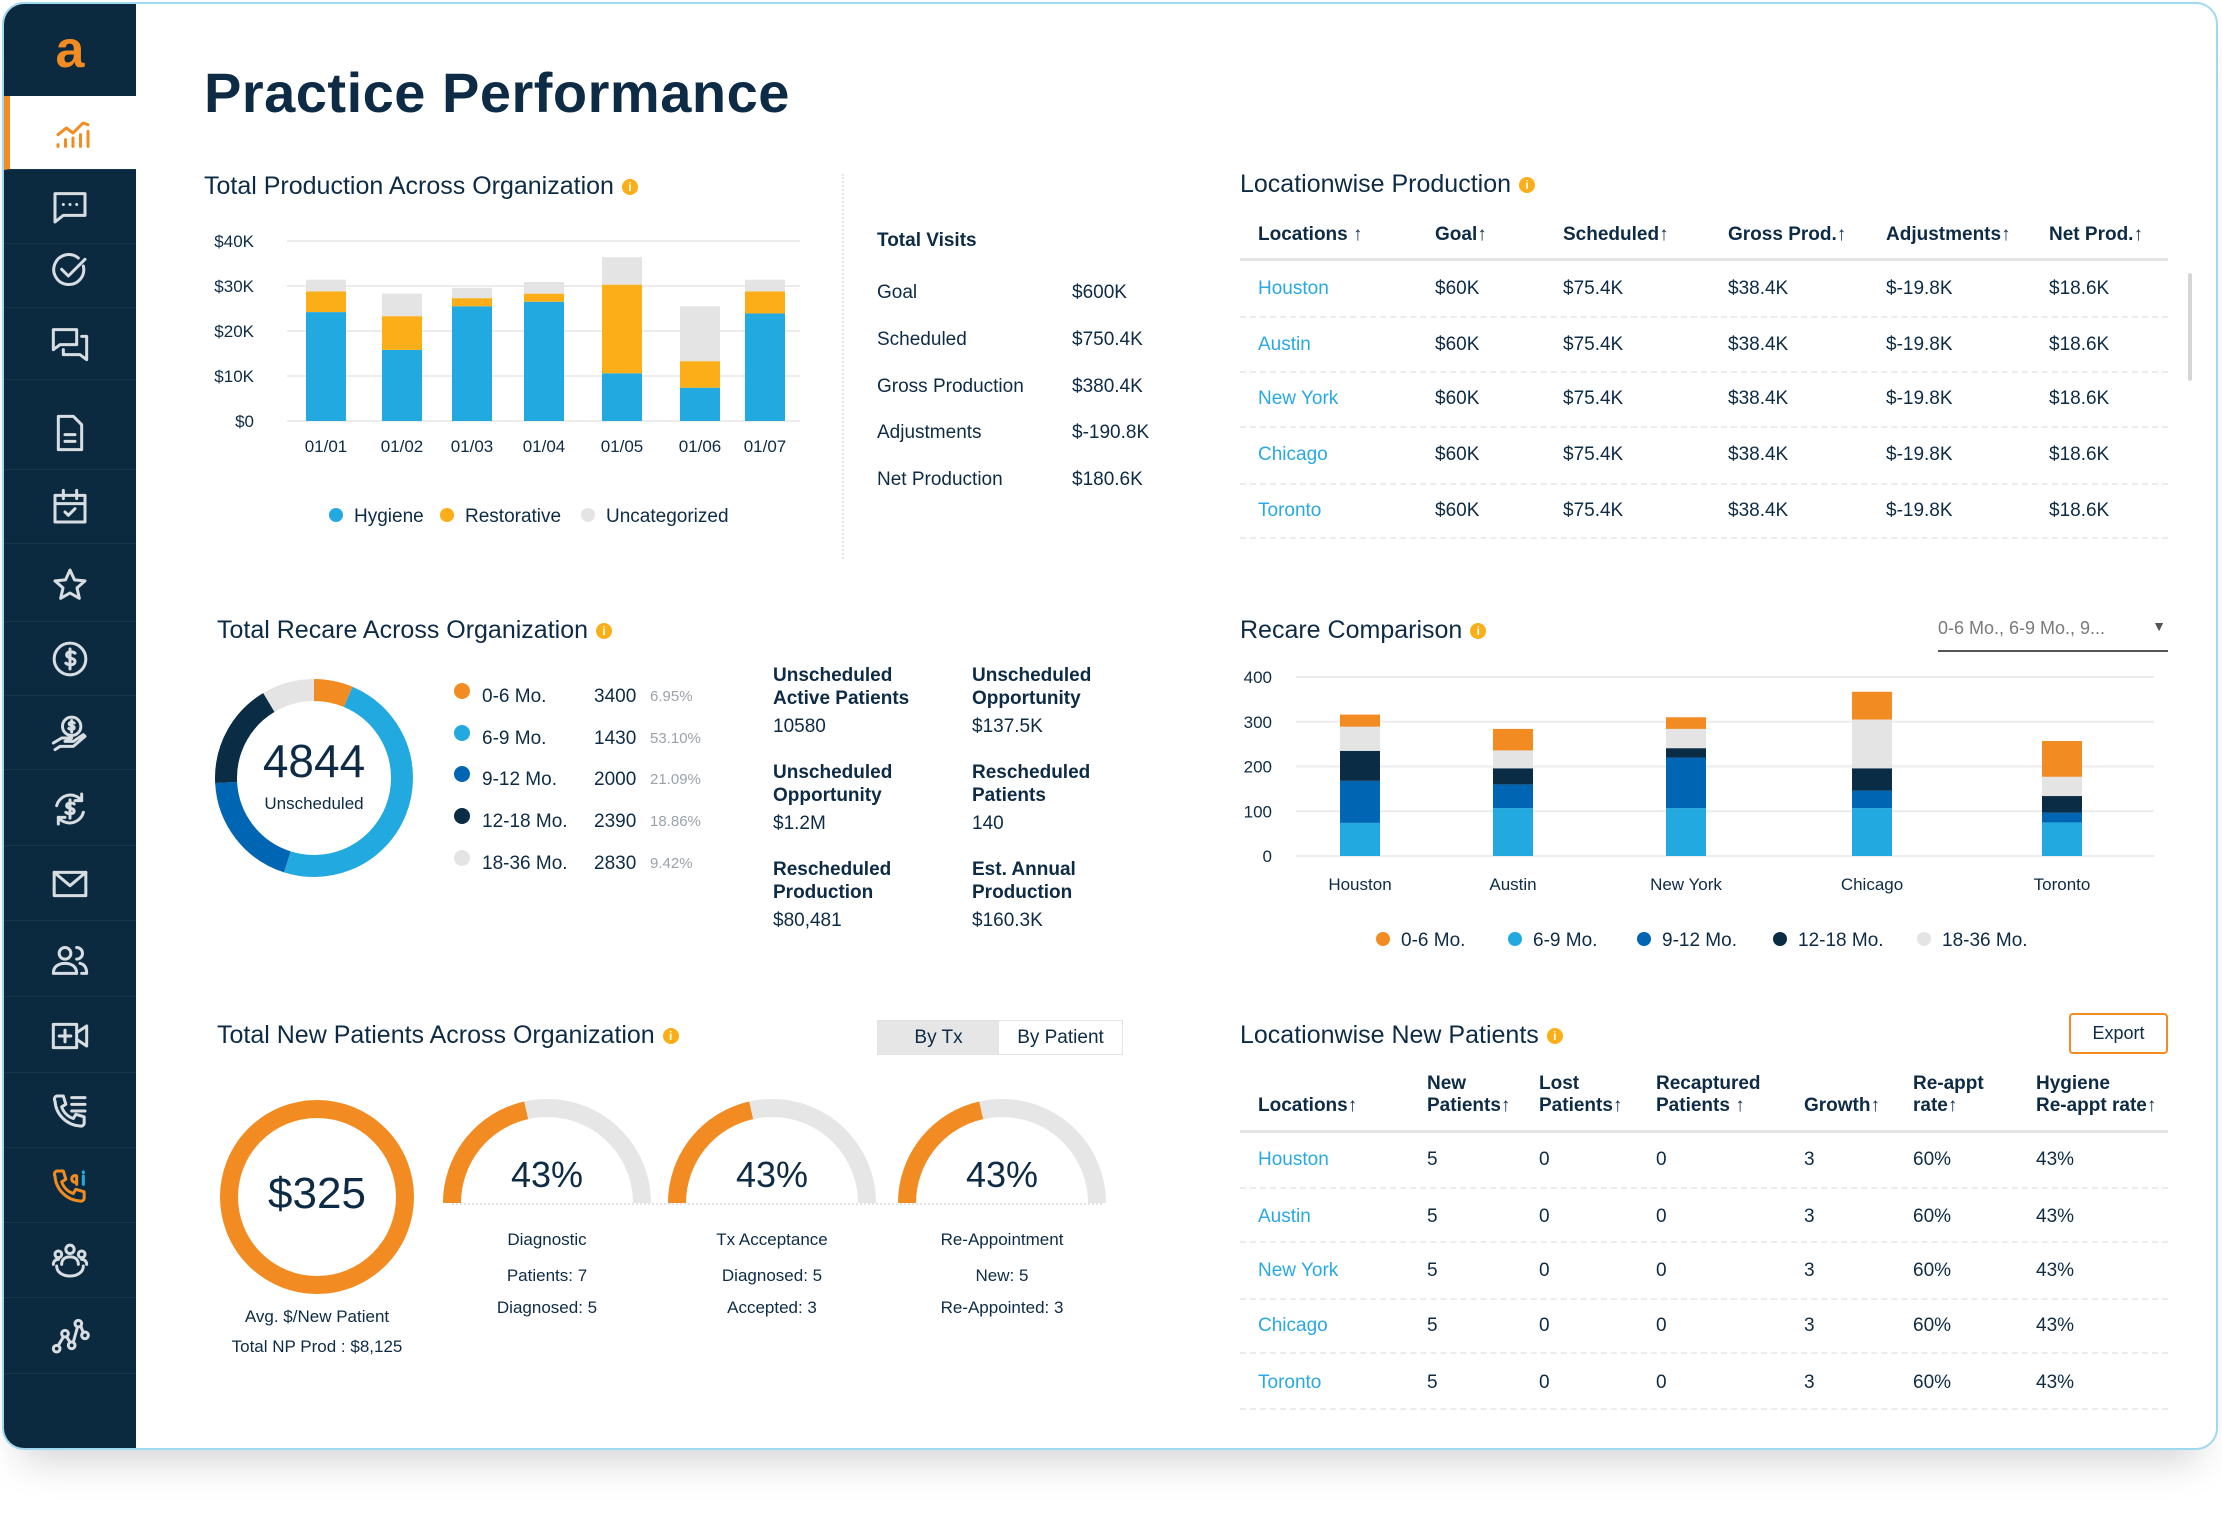 This screenshot has width=2222, height=1536. I want to click on by-tx-toggle: By Tx, so click(938, 1037).